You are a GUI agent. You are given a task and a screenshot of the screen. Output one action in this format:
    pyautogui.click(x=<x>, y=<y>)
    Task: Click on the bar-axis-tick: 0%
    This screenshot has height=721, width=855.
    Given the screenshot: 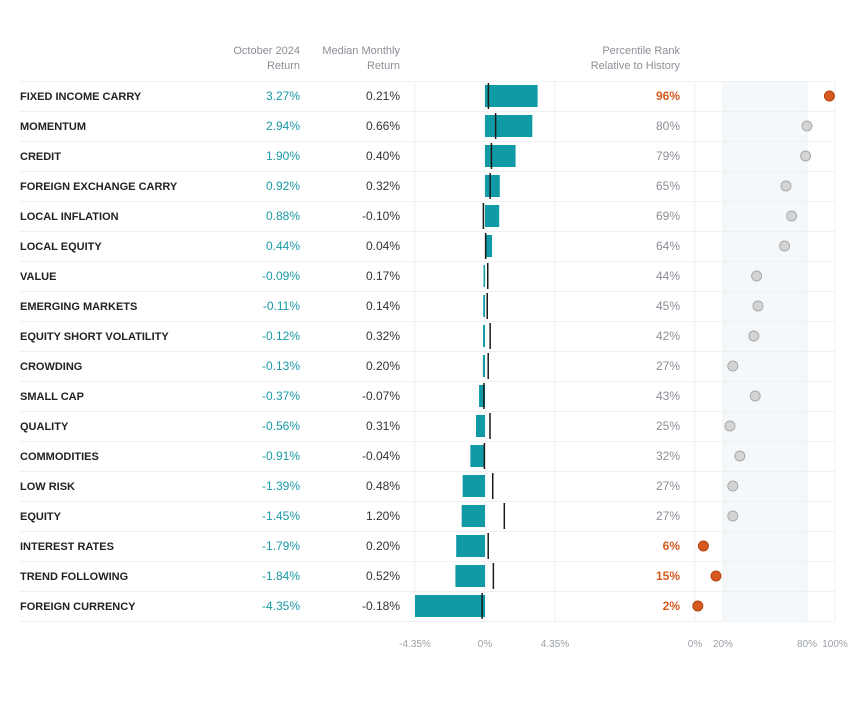 What is the action you would take?
    pyautogui.click(x=485, y=644)
    